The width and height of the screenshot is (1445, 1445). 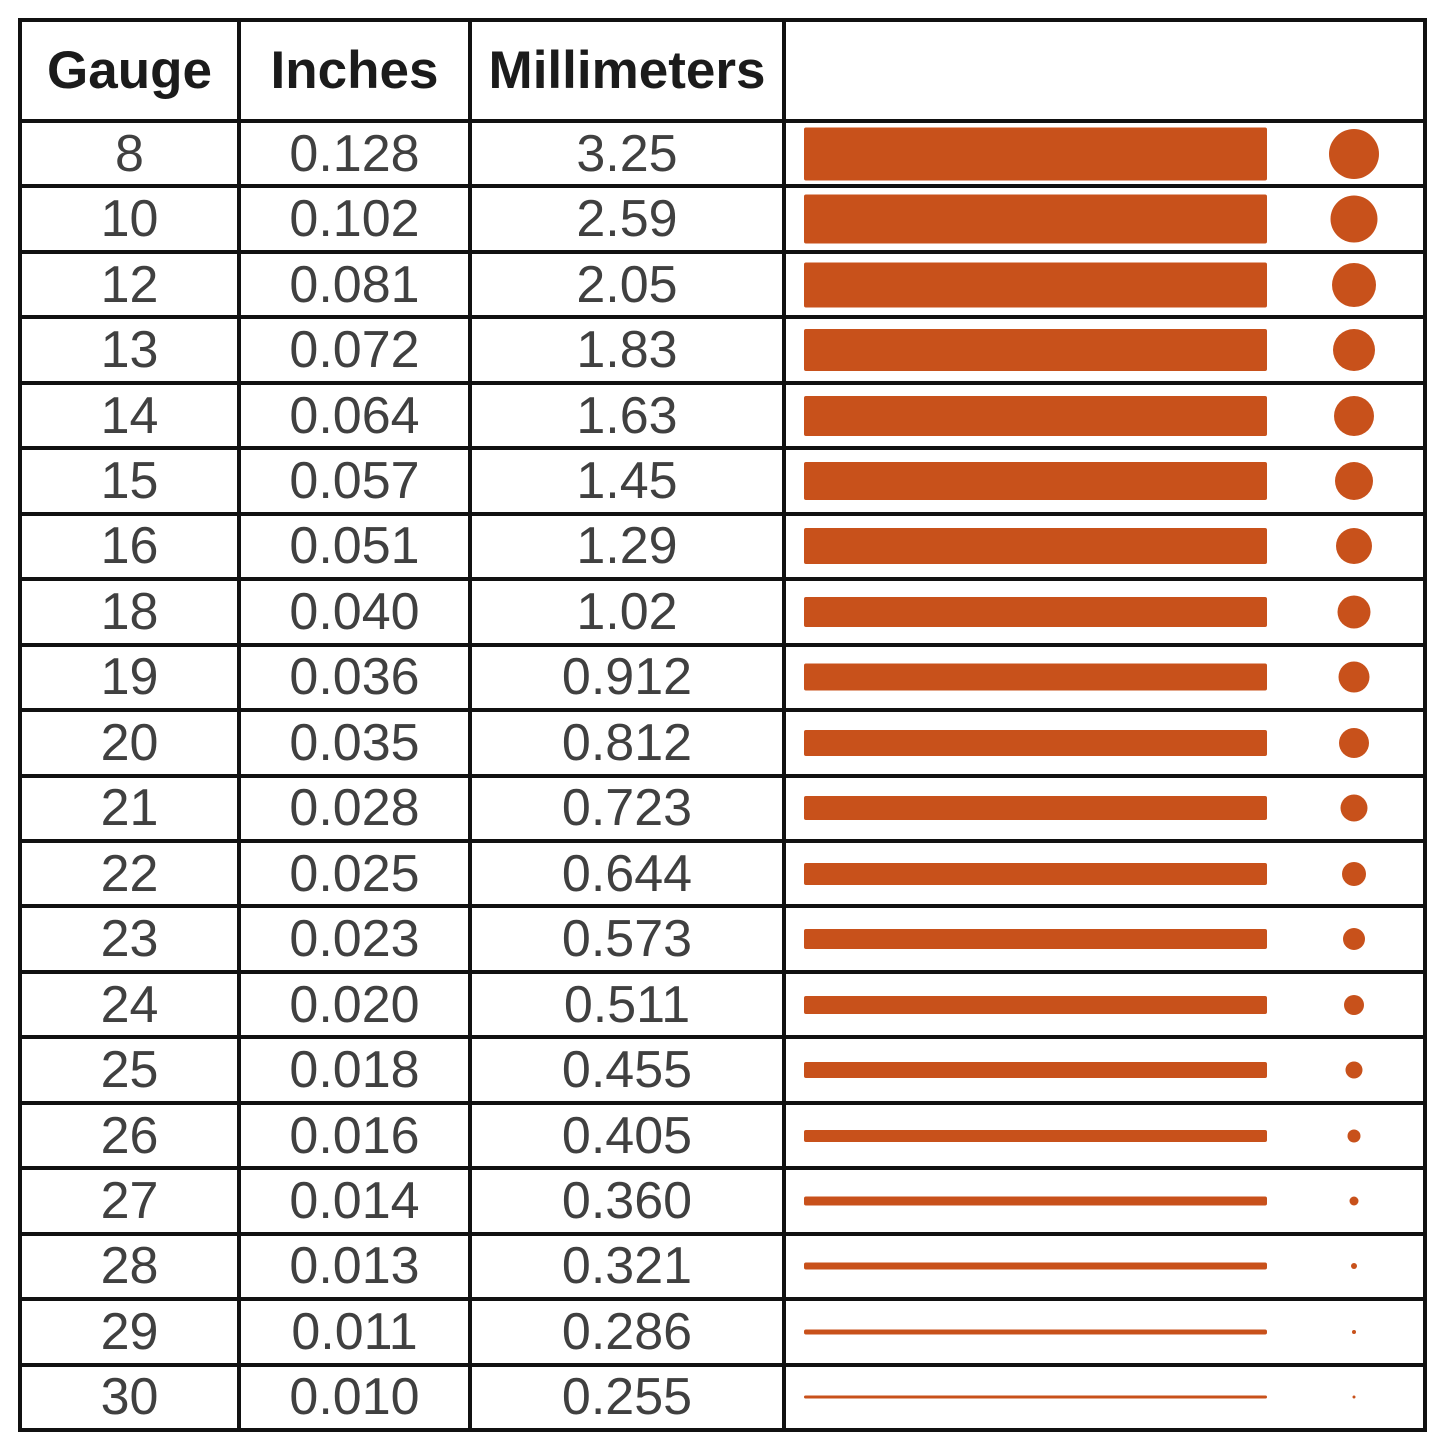 What do you see at coordinates (356, 1004) in the screenshot?
I see `inches-cell: 0.020` at bounding box center [356, 1004].